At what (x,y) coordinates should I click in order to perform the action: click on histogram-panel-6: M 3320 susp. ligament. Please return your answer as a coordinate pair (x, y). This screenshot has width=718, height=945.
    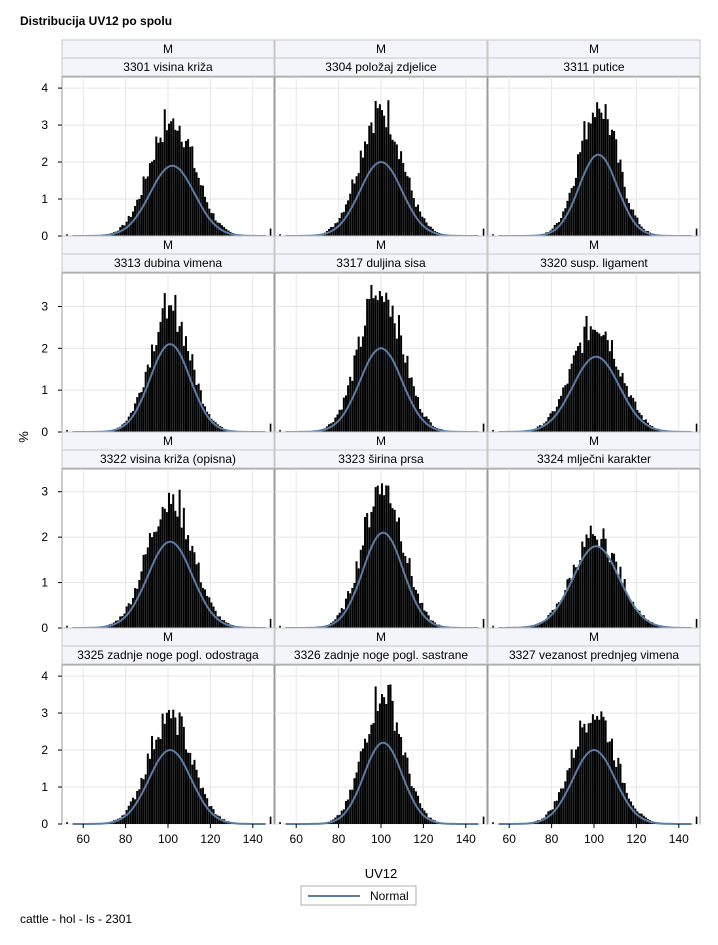
    Looking at the image, I should click on (594, 334).